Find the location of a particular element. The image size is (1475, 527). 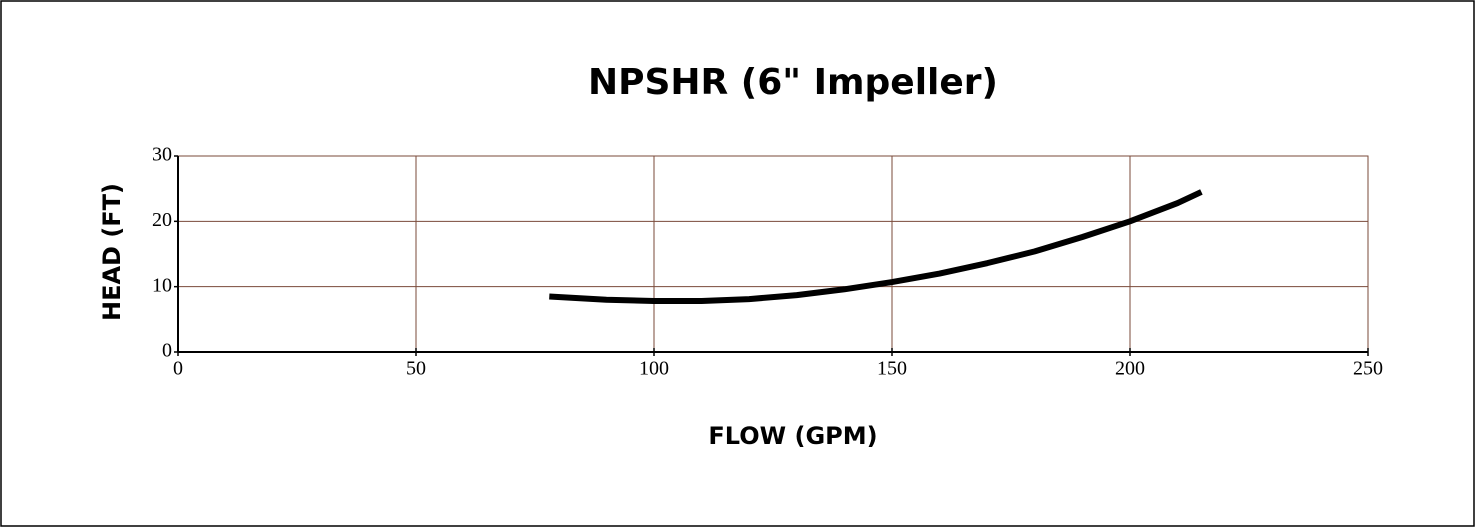

x-tick-label: 0 is located at coordinates (178, 369).